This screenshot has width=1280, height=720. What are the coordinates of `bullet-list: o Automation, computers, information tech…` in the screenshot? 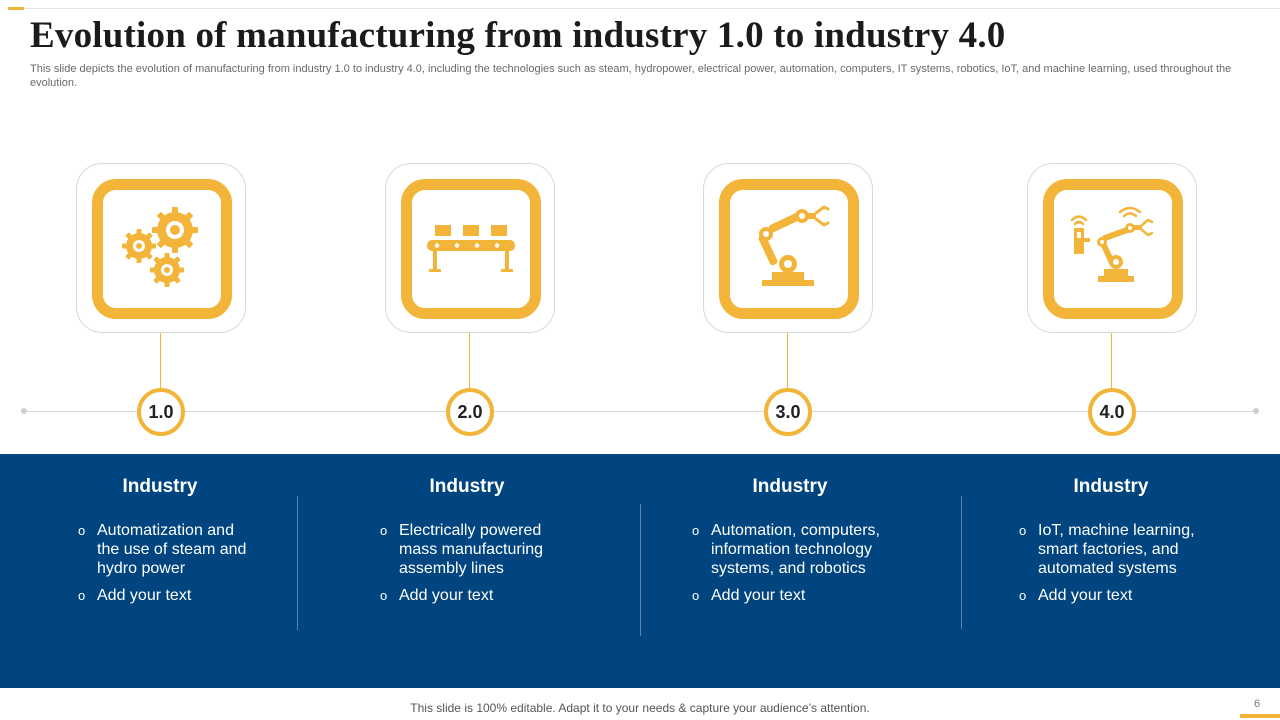 It's located at (794, 567).